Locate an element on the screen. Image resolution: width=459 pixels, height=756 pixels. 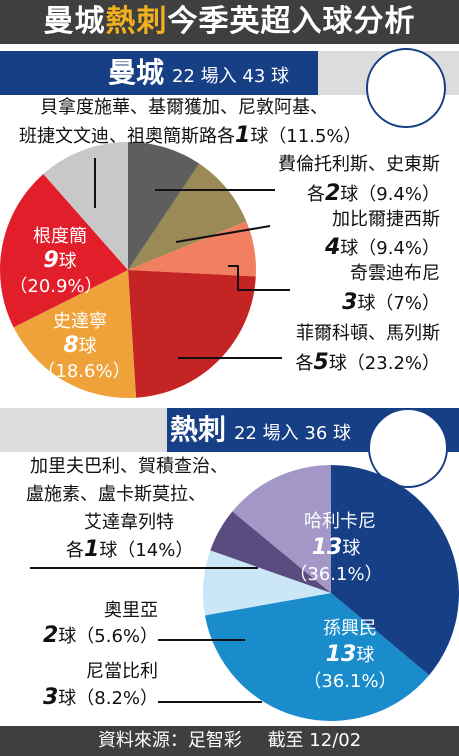
title-bar: 曼城熱刺今季英超入球分析 is located at coordinates (229, 22).